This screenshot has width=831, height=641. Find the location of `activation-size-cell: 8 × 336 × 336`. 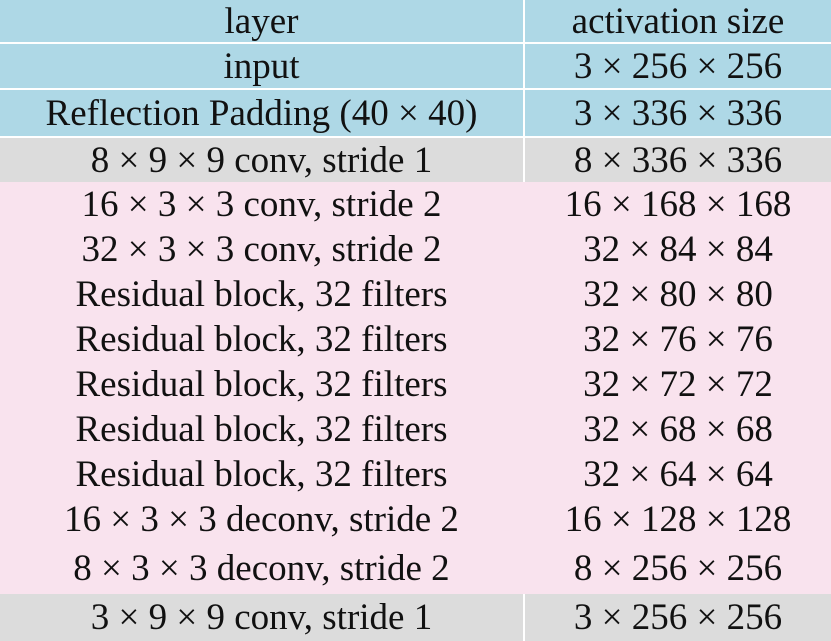

activation-size-cell: 8 × 336 × 336 is located at coordinates (678, 160).